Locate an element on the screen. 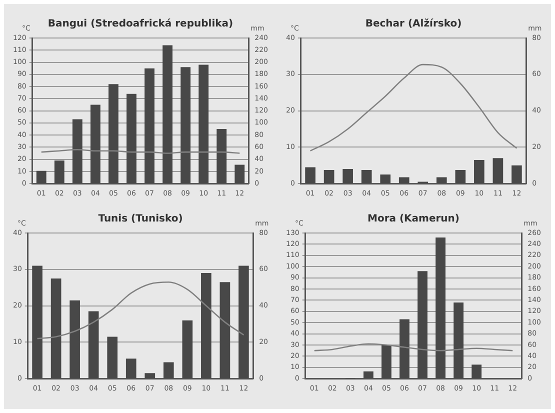 The image size is (555, 413). chart-title: Mora (Kamerun) is located at coordinates (414, 219).